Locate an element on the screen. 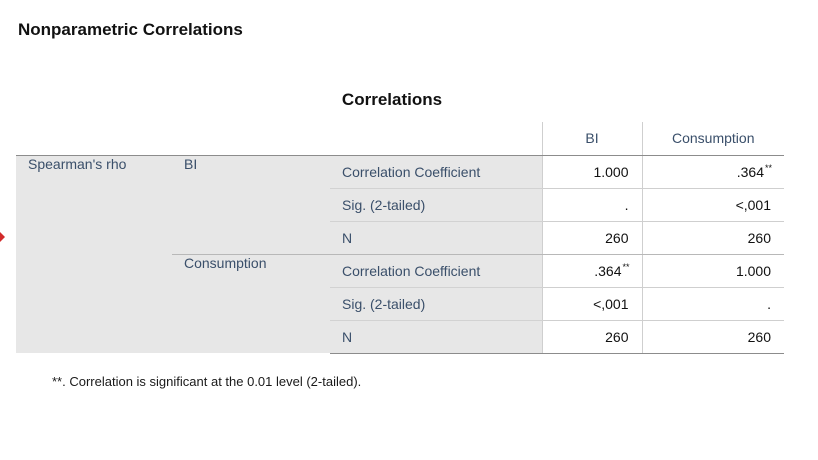 Image resolution: width=818 pixels, height=460 pixels. variable-label-bi: BI is located at coordinates (251, 205).